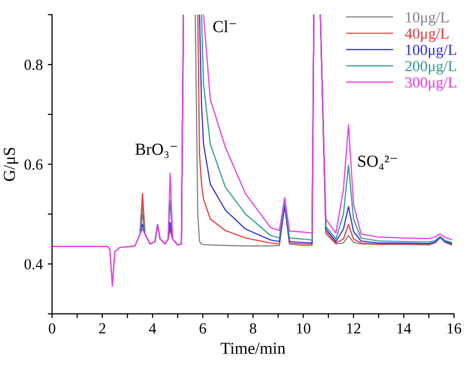  I want to click on legend-label: 100μg/L, so click(431, 51).